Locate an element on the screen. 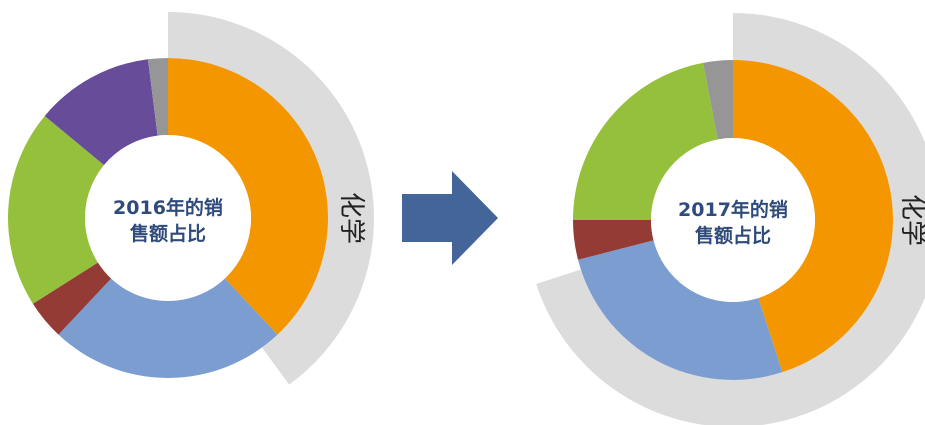 The height and width of the screenshot is (425, 925). center-label-line-0: 2016年的销 is located at coordinates (168, 207).